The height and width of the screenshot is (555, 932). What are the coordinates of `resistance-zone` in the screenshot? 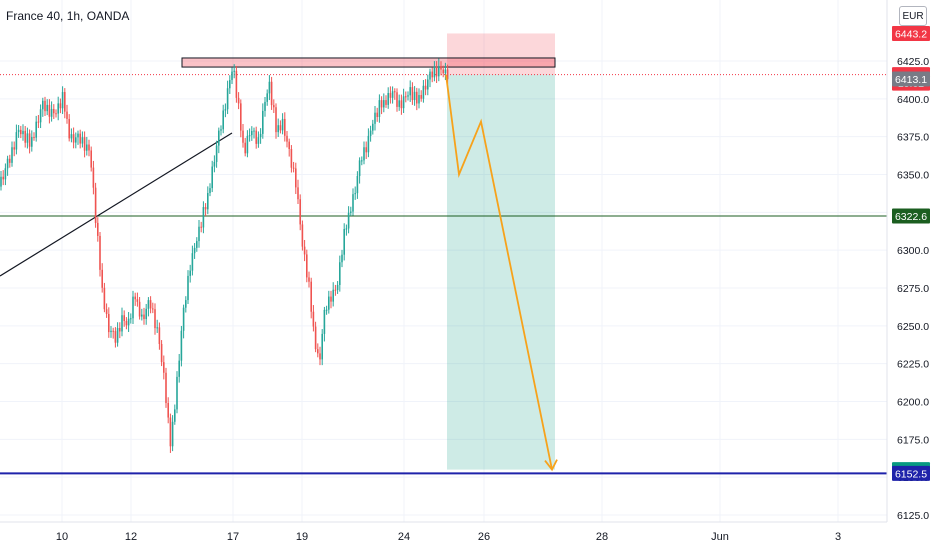 It's located at (368, 62).